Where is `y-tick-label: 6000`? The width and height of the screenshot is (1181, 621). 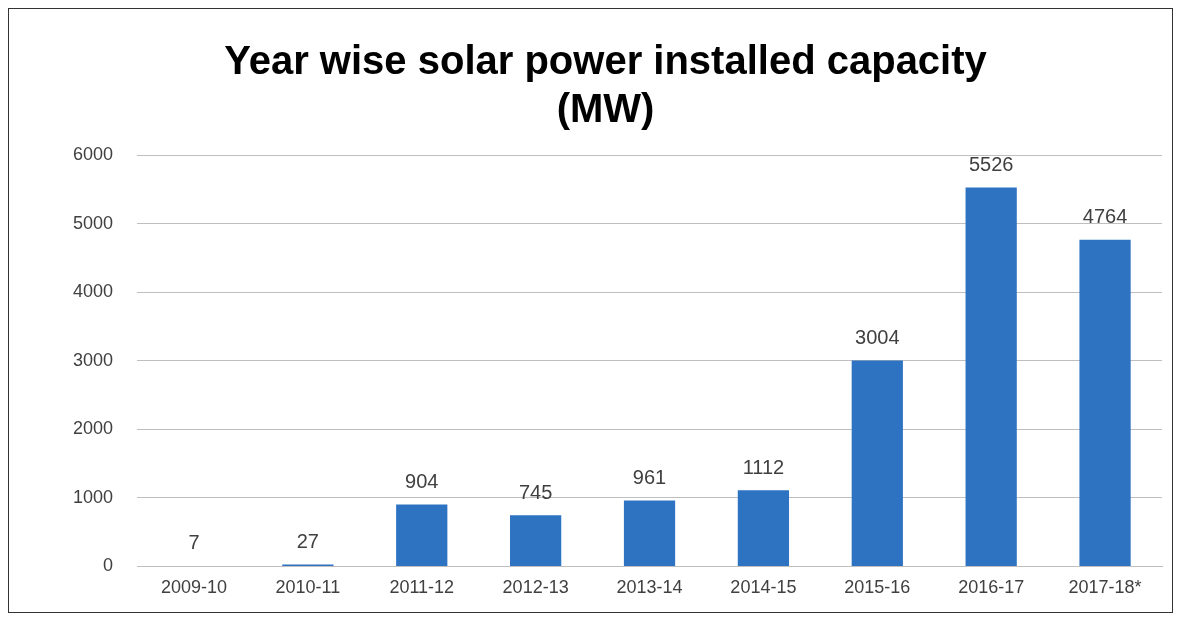 y-tick-label: 6000 is located at coordinates (93, 153).